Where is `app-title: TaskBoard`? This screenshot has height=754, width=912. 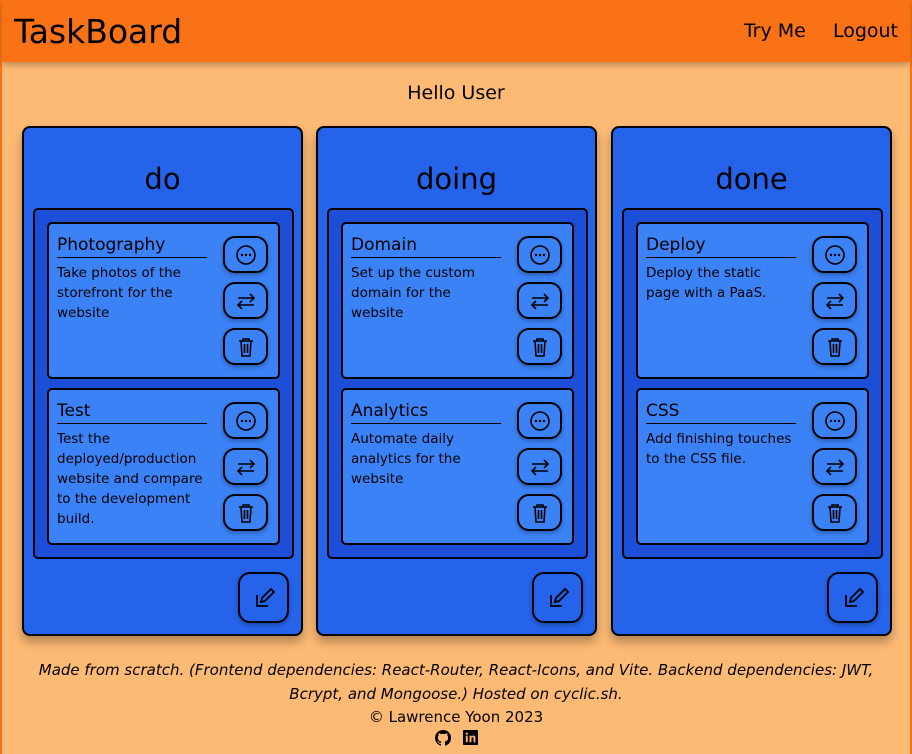 app-title: TaskBoard is located at coordinates (98, 31).